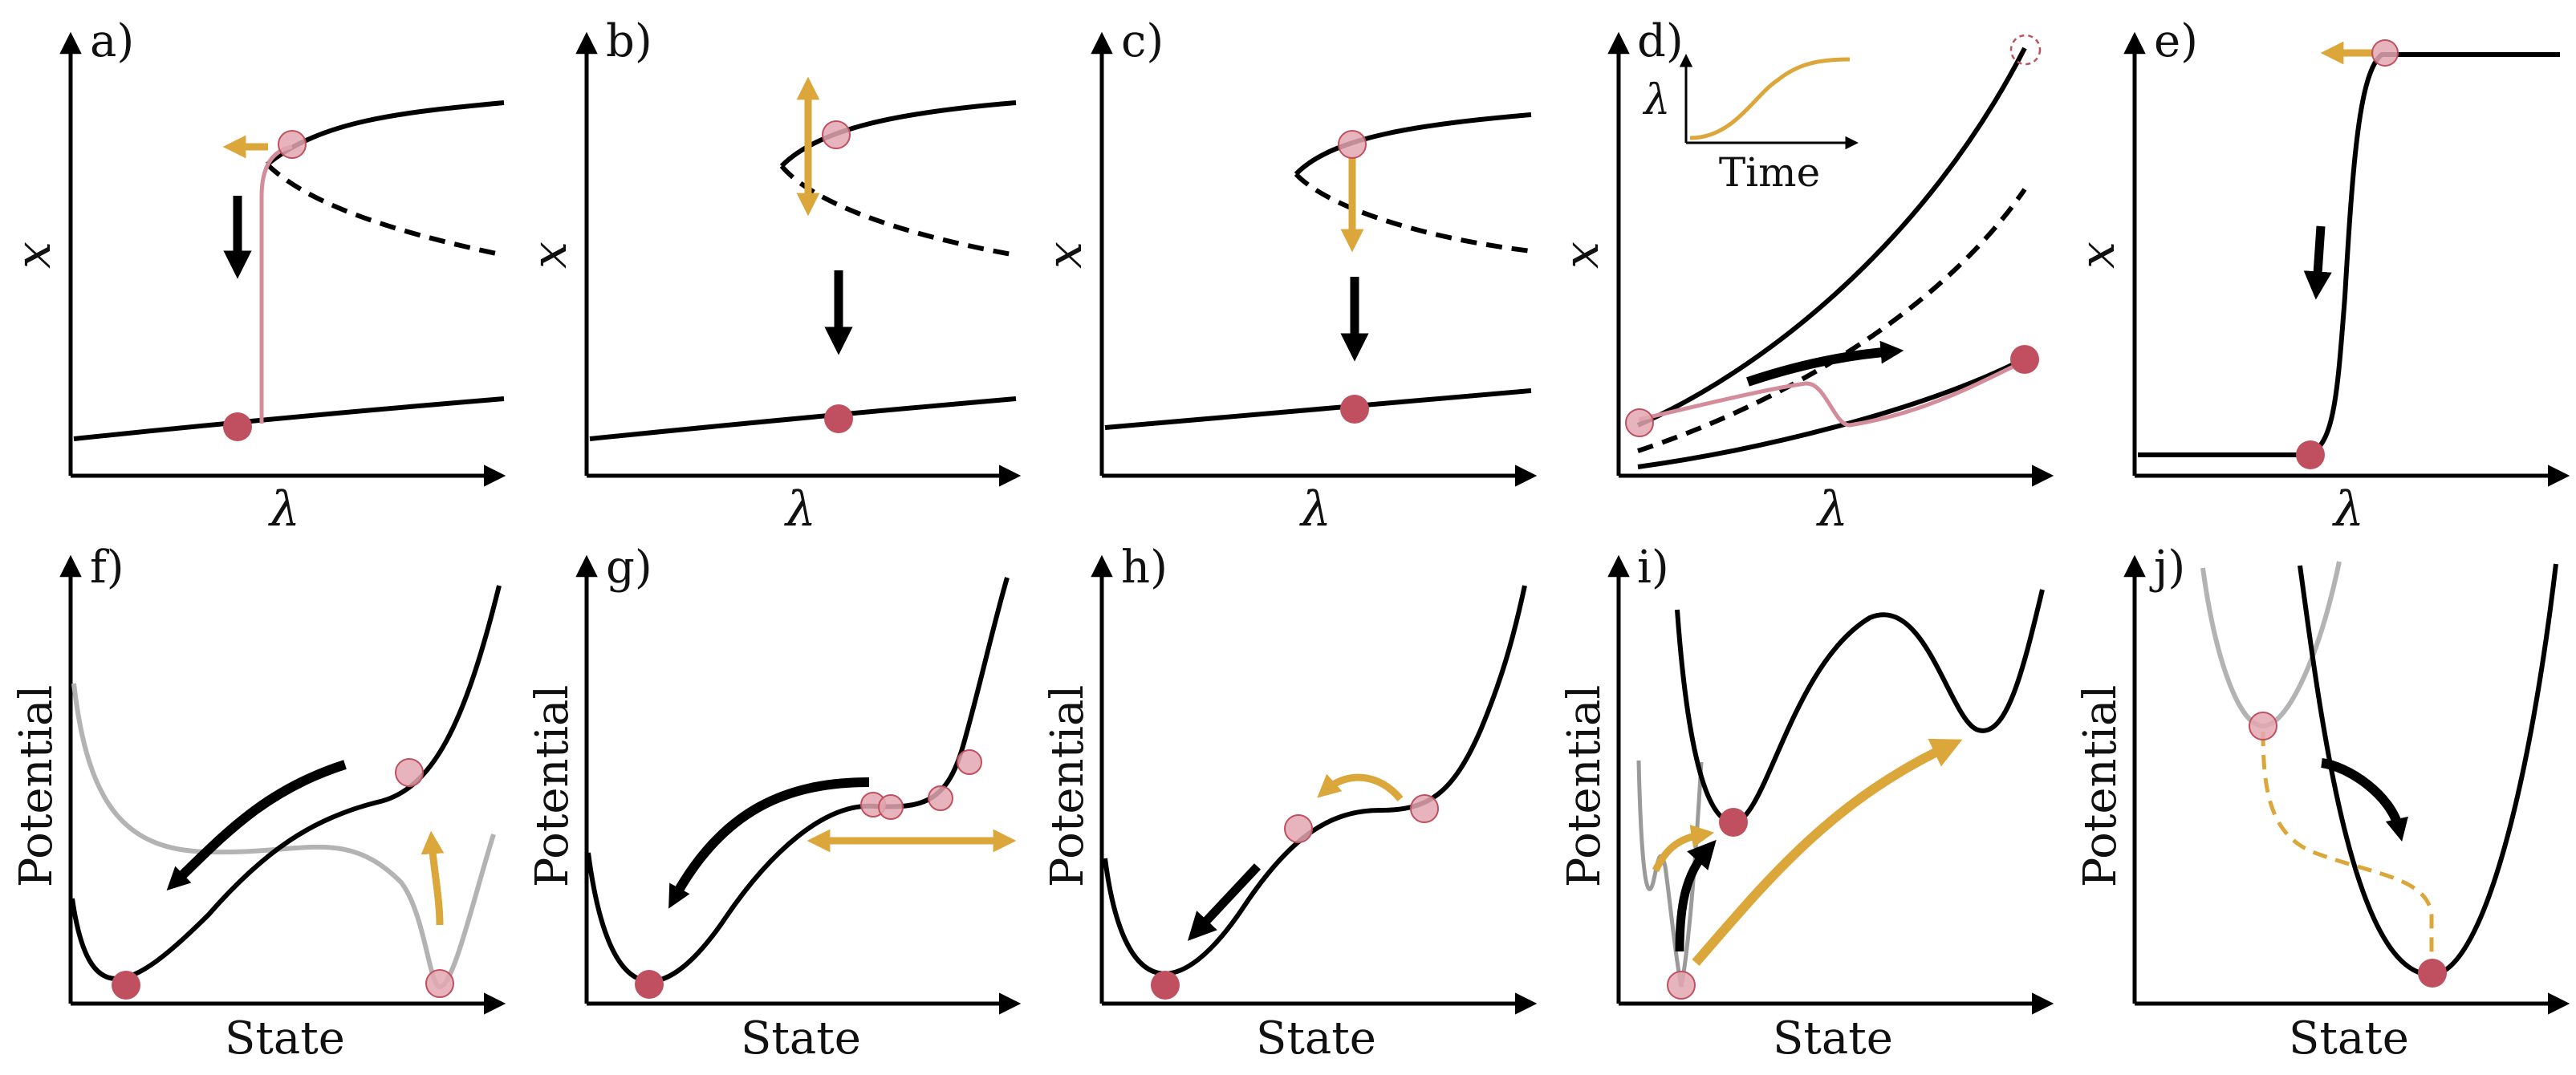 Image resolution: width=2576 pixels, height=1075 pixels. Describe the element at coordinates (2349, 255) in the screenshot. I see `steep-branch` at that location.